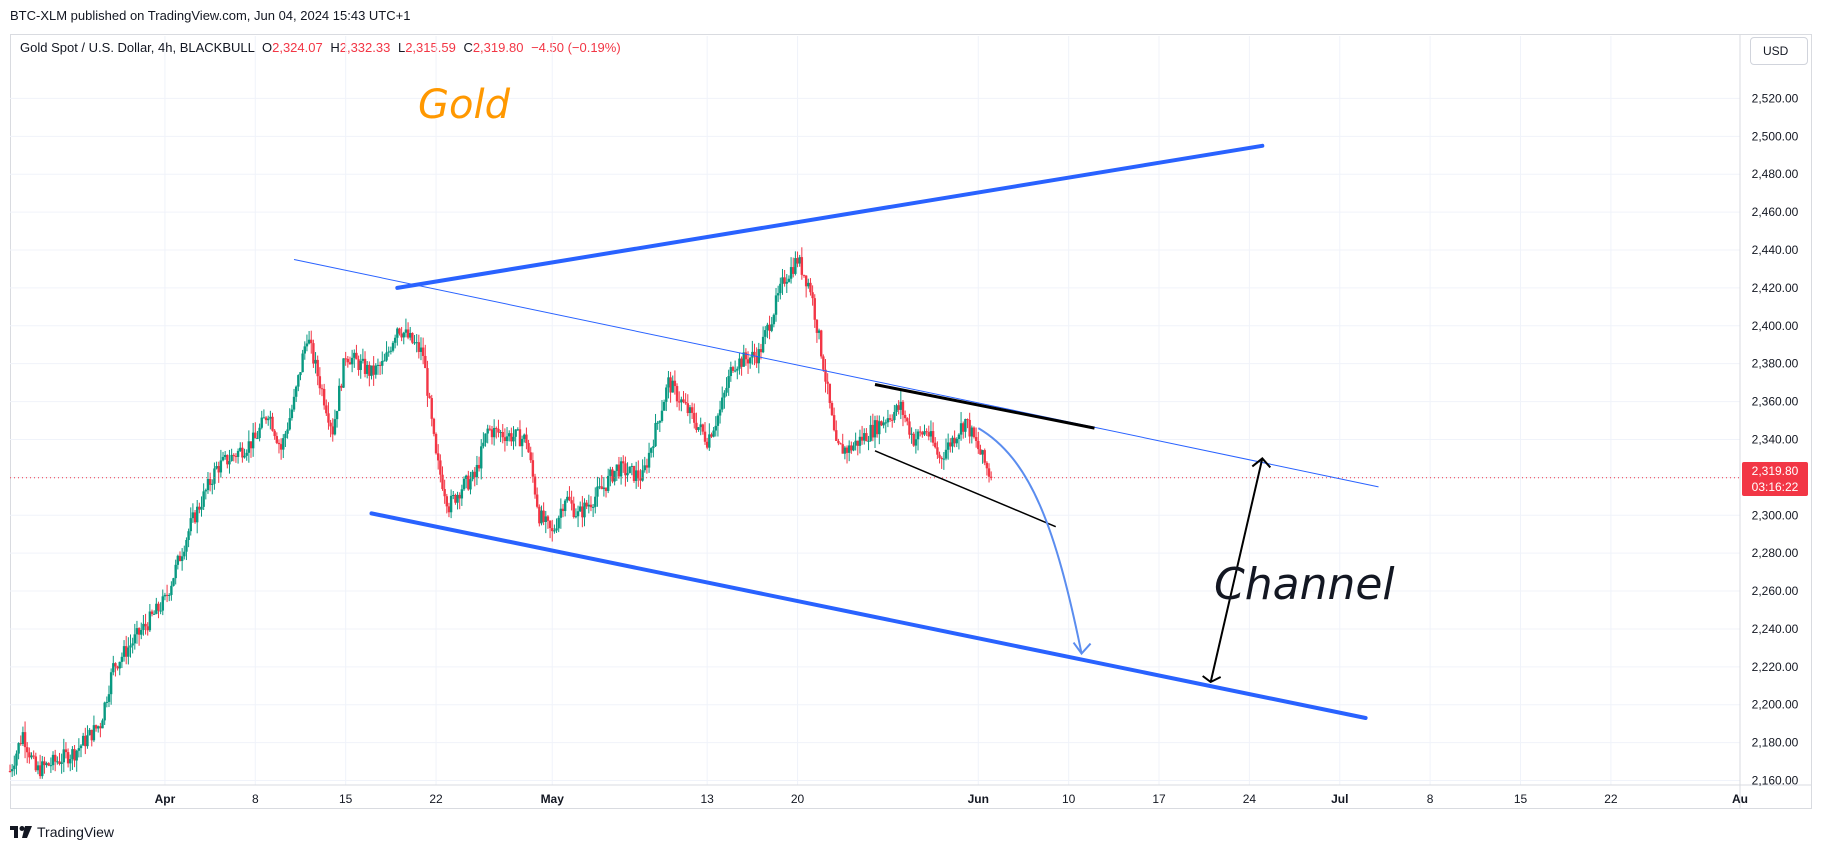 This screenshot has height=852, width=1824. What do you see at coordinates (1779, 51) in the screenshot?
I see `currency-button: USD` at bounding box center [1779, 51].